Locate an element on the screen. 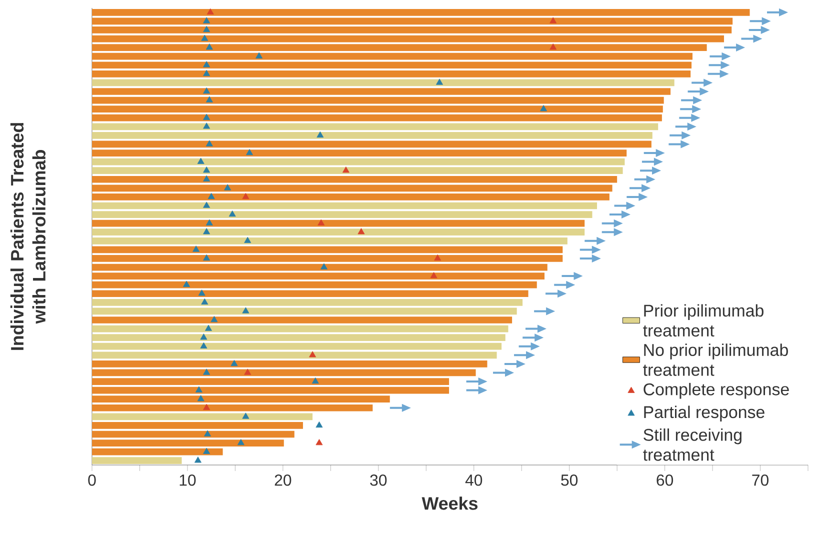  legend-label: Still receiving treatment is located at coordinates (692, 444).